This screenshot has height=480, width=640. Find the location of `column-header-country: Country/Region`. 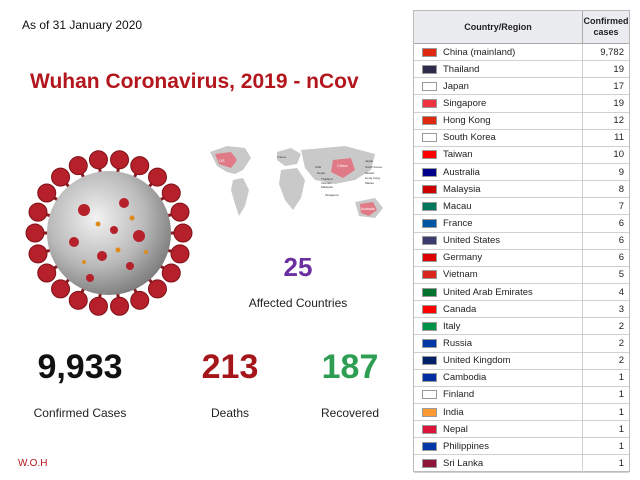

column-header-country: Country/Region is located at coordinates (498, 27).